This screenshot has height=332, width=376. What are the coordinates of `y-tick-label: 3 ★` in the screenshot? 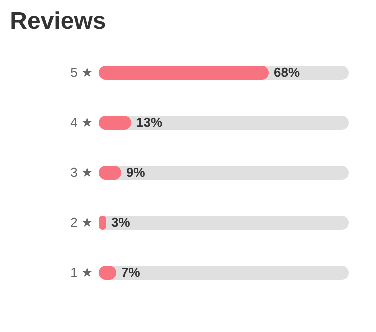 It's located at (82, 172).